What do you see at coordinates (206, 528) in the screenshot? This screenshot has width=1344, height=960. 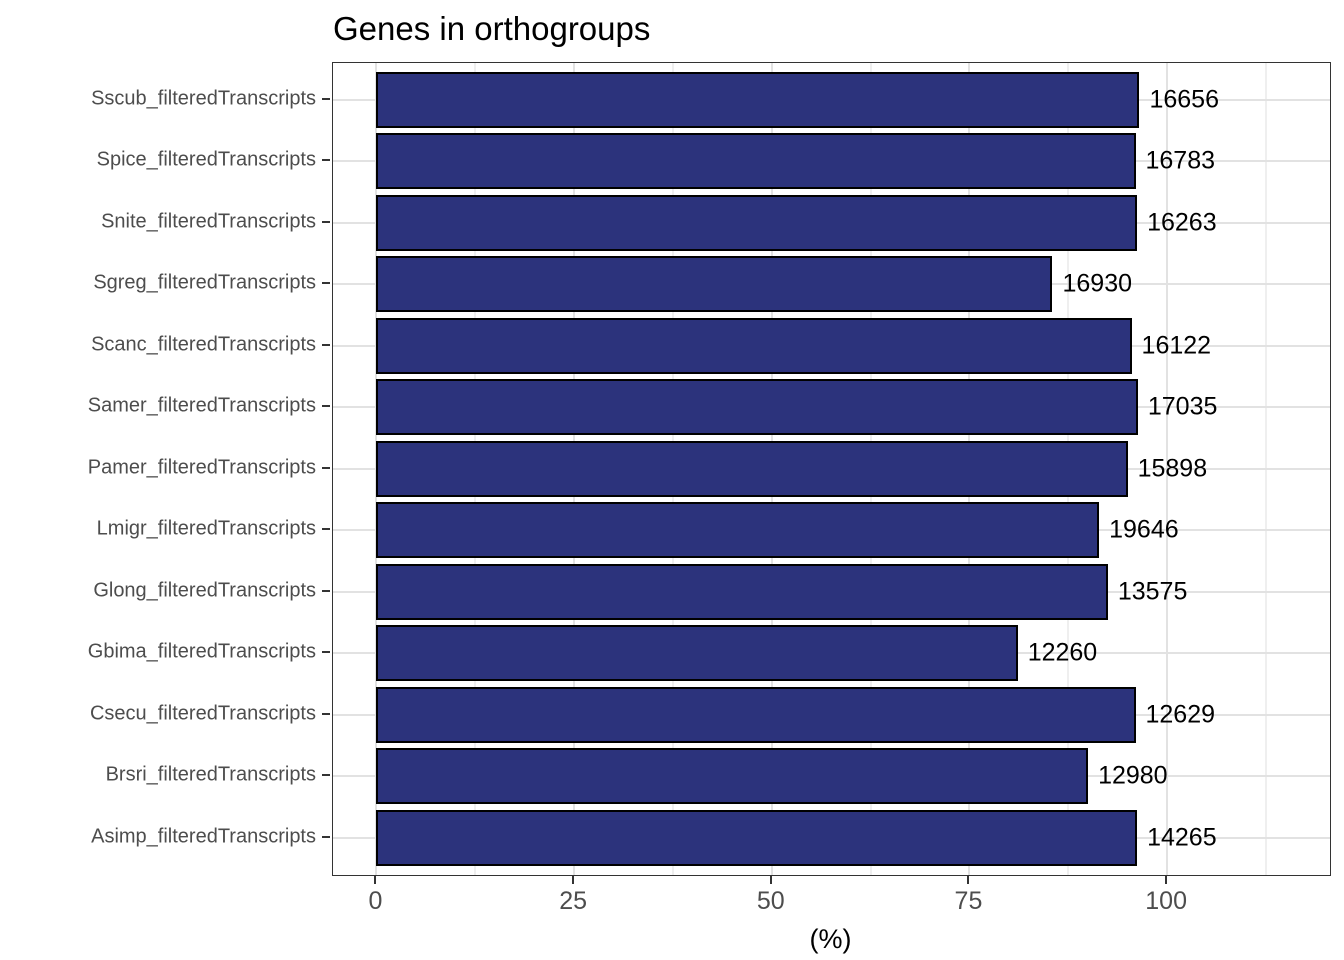 I see `y-tick-label: Lmigr_filteredTranscripts` at bounding box center [206, 528].